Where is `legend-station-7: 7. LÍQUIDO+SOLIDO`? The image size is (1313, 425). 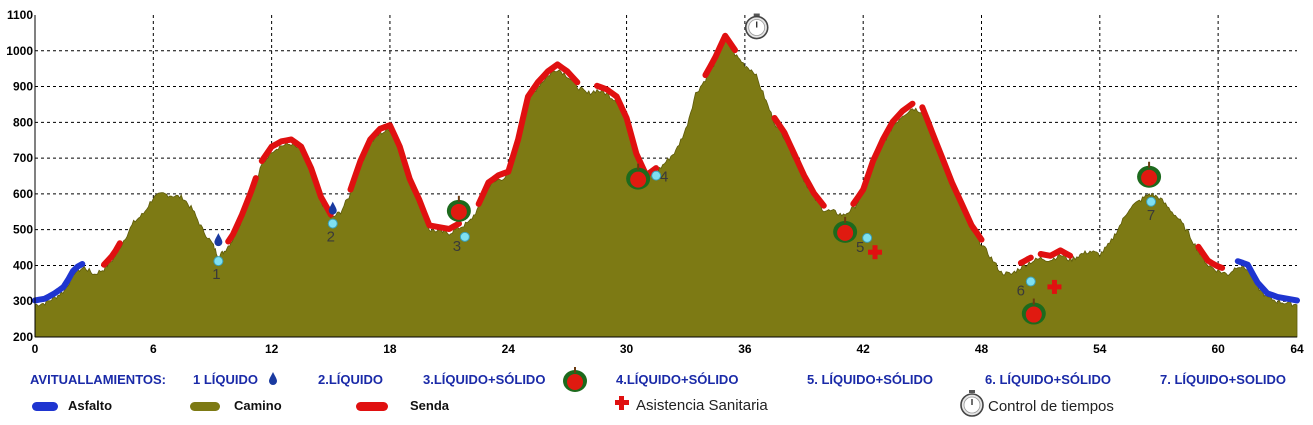 legend-station-7: 7. LÍQUIDO+SOLIDO is located at coordinates (1223, 379).